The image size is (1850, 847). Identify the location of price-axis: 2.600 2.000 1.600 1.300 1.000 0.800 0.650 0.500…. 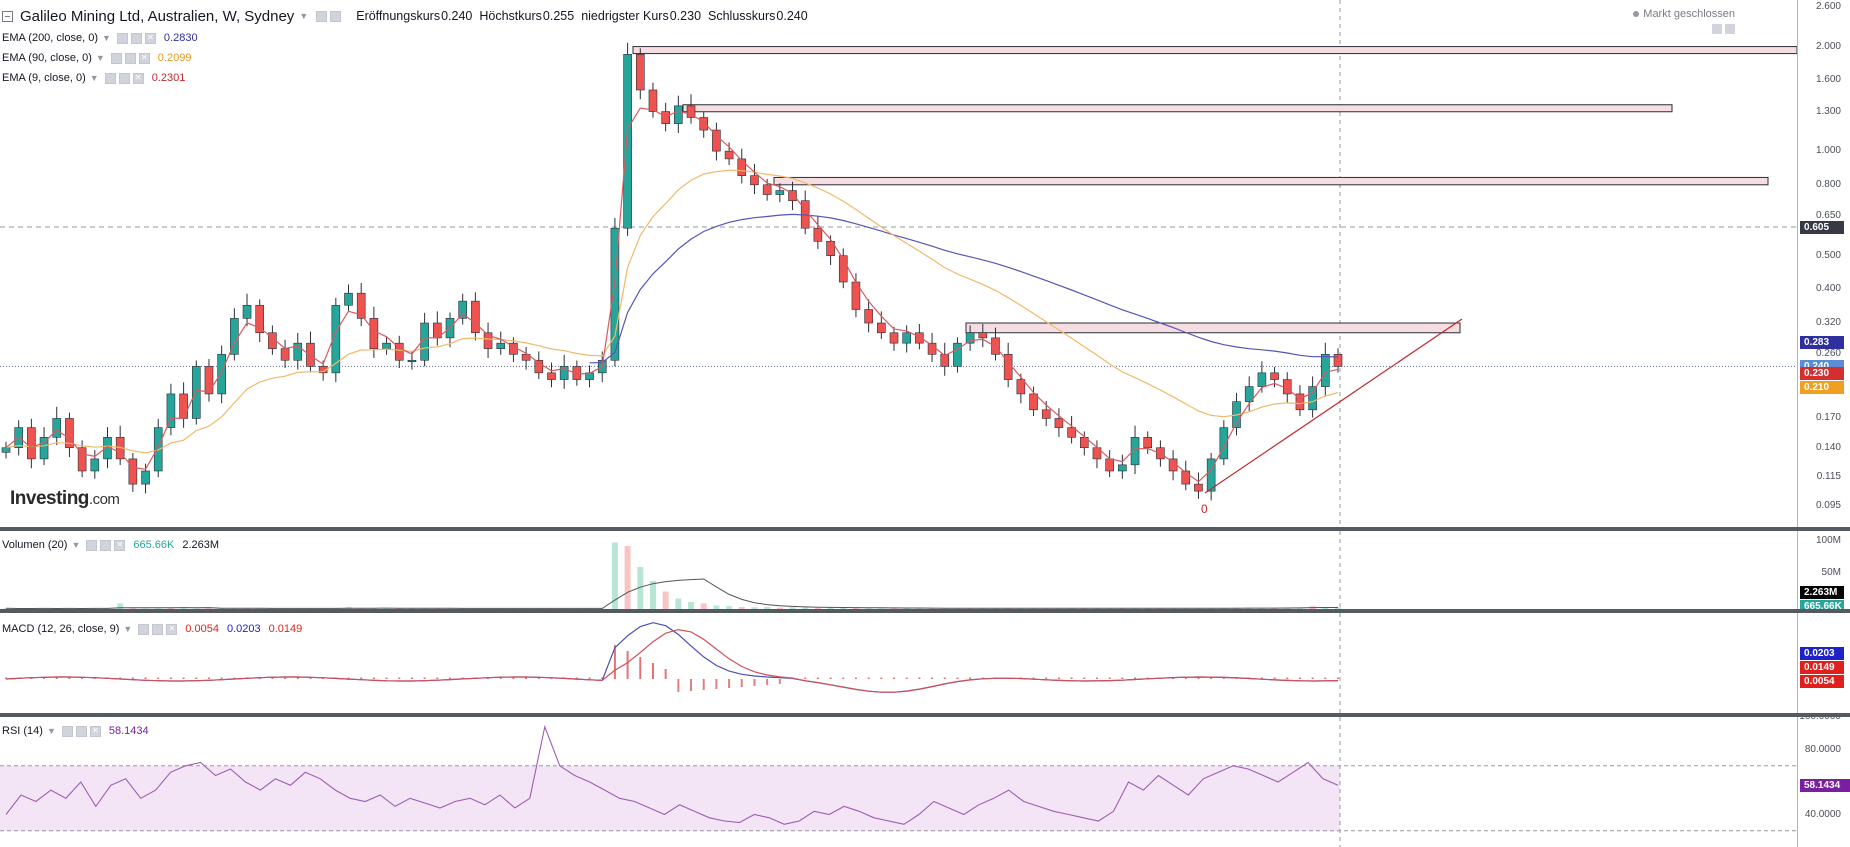
(1823, 263).